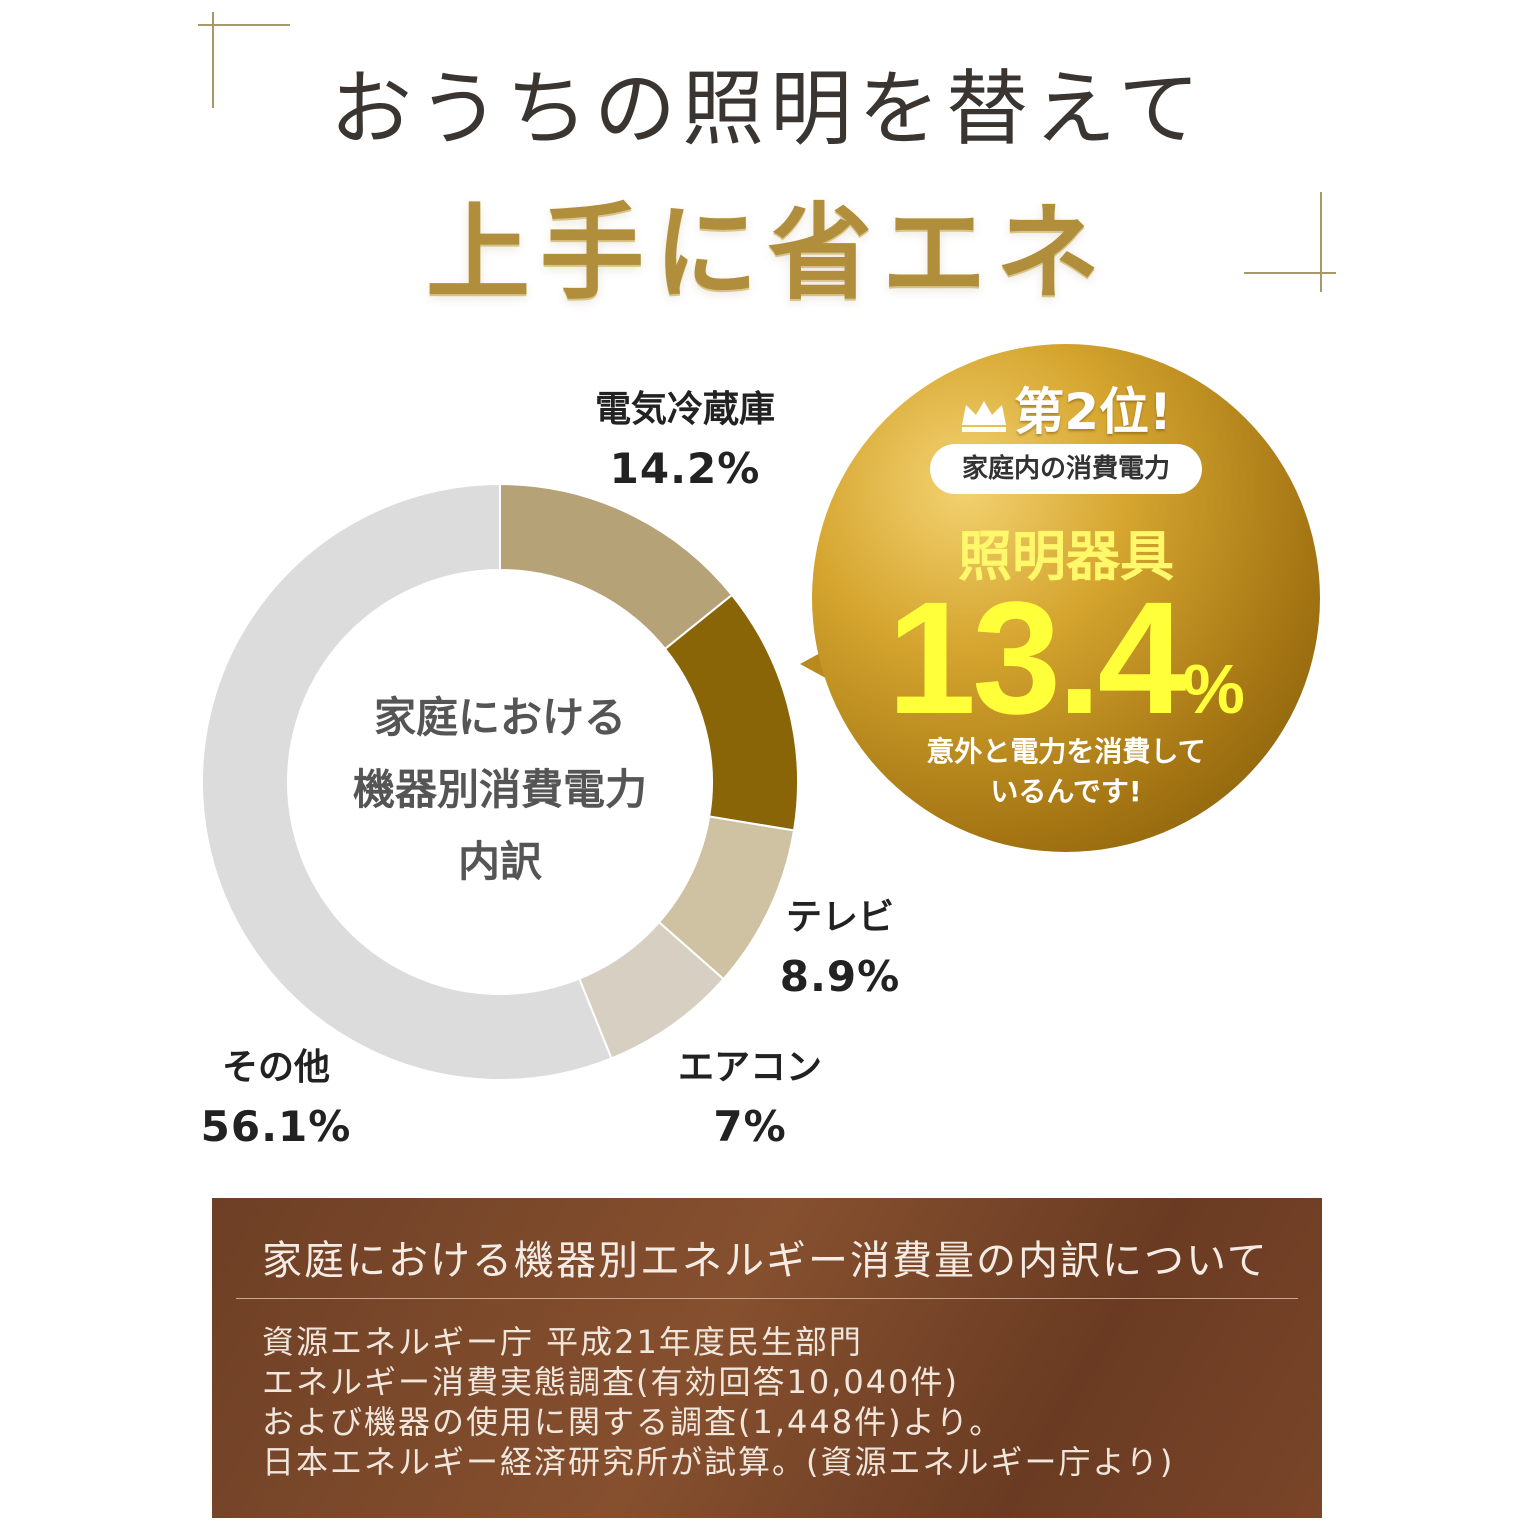 This screenshot has width=1536, height=1536. What do you see at coordinates (562, 1342) in the screenshot?
I see `source-line-1: 資源エネルギー庁 平成21年度民生部門` at bounding box center [562, 1342].